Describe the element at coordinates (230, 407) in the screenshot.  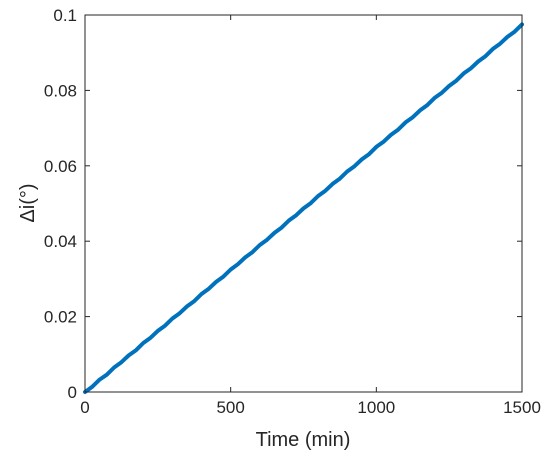
I see `x-tick-label: 500` at that location.